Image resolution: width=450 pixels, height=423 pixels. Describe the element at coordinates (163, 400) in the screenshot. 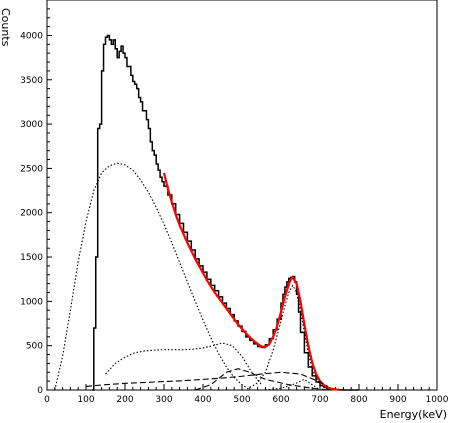

I see `x-tick-label: 300` at that location.